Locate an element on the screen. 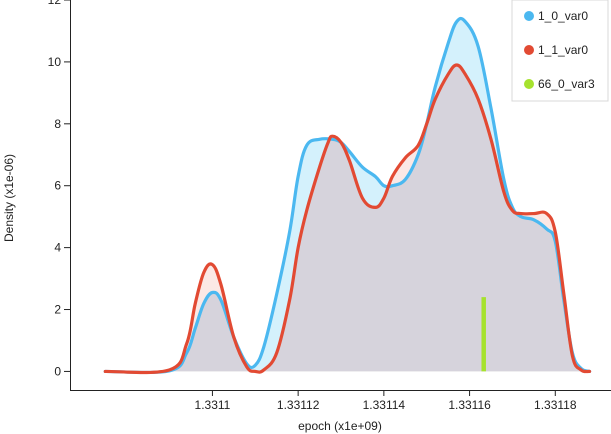 The image size is (611, 434). y-tick-label: 2 is located at coordinates (57, 310).